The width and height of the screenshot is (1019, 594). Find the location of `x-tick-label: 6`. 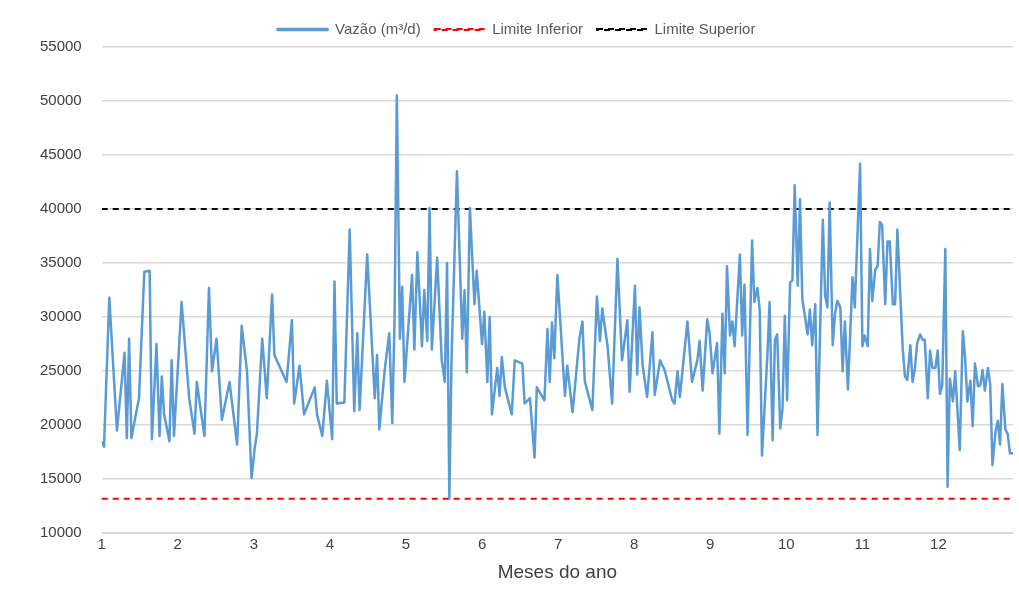

x-tick-label: 6 is located at coordinates (482, 544).